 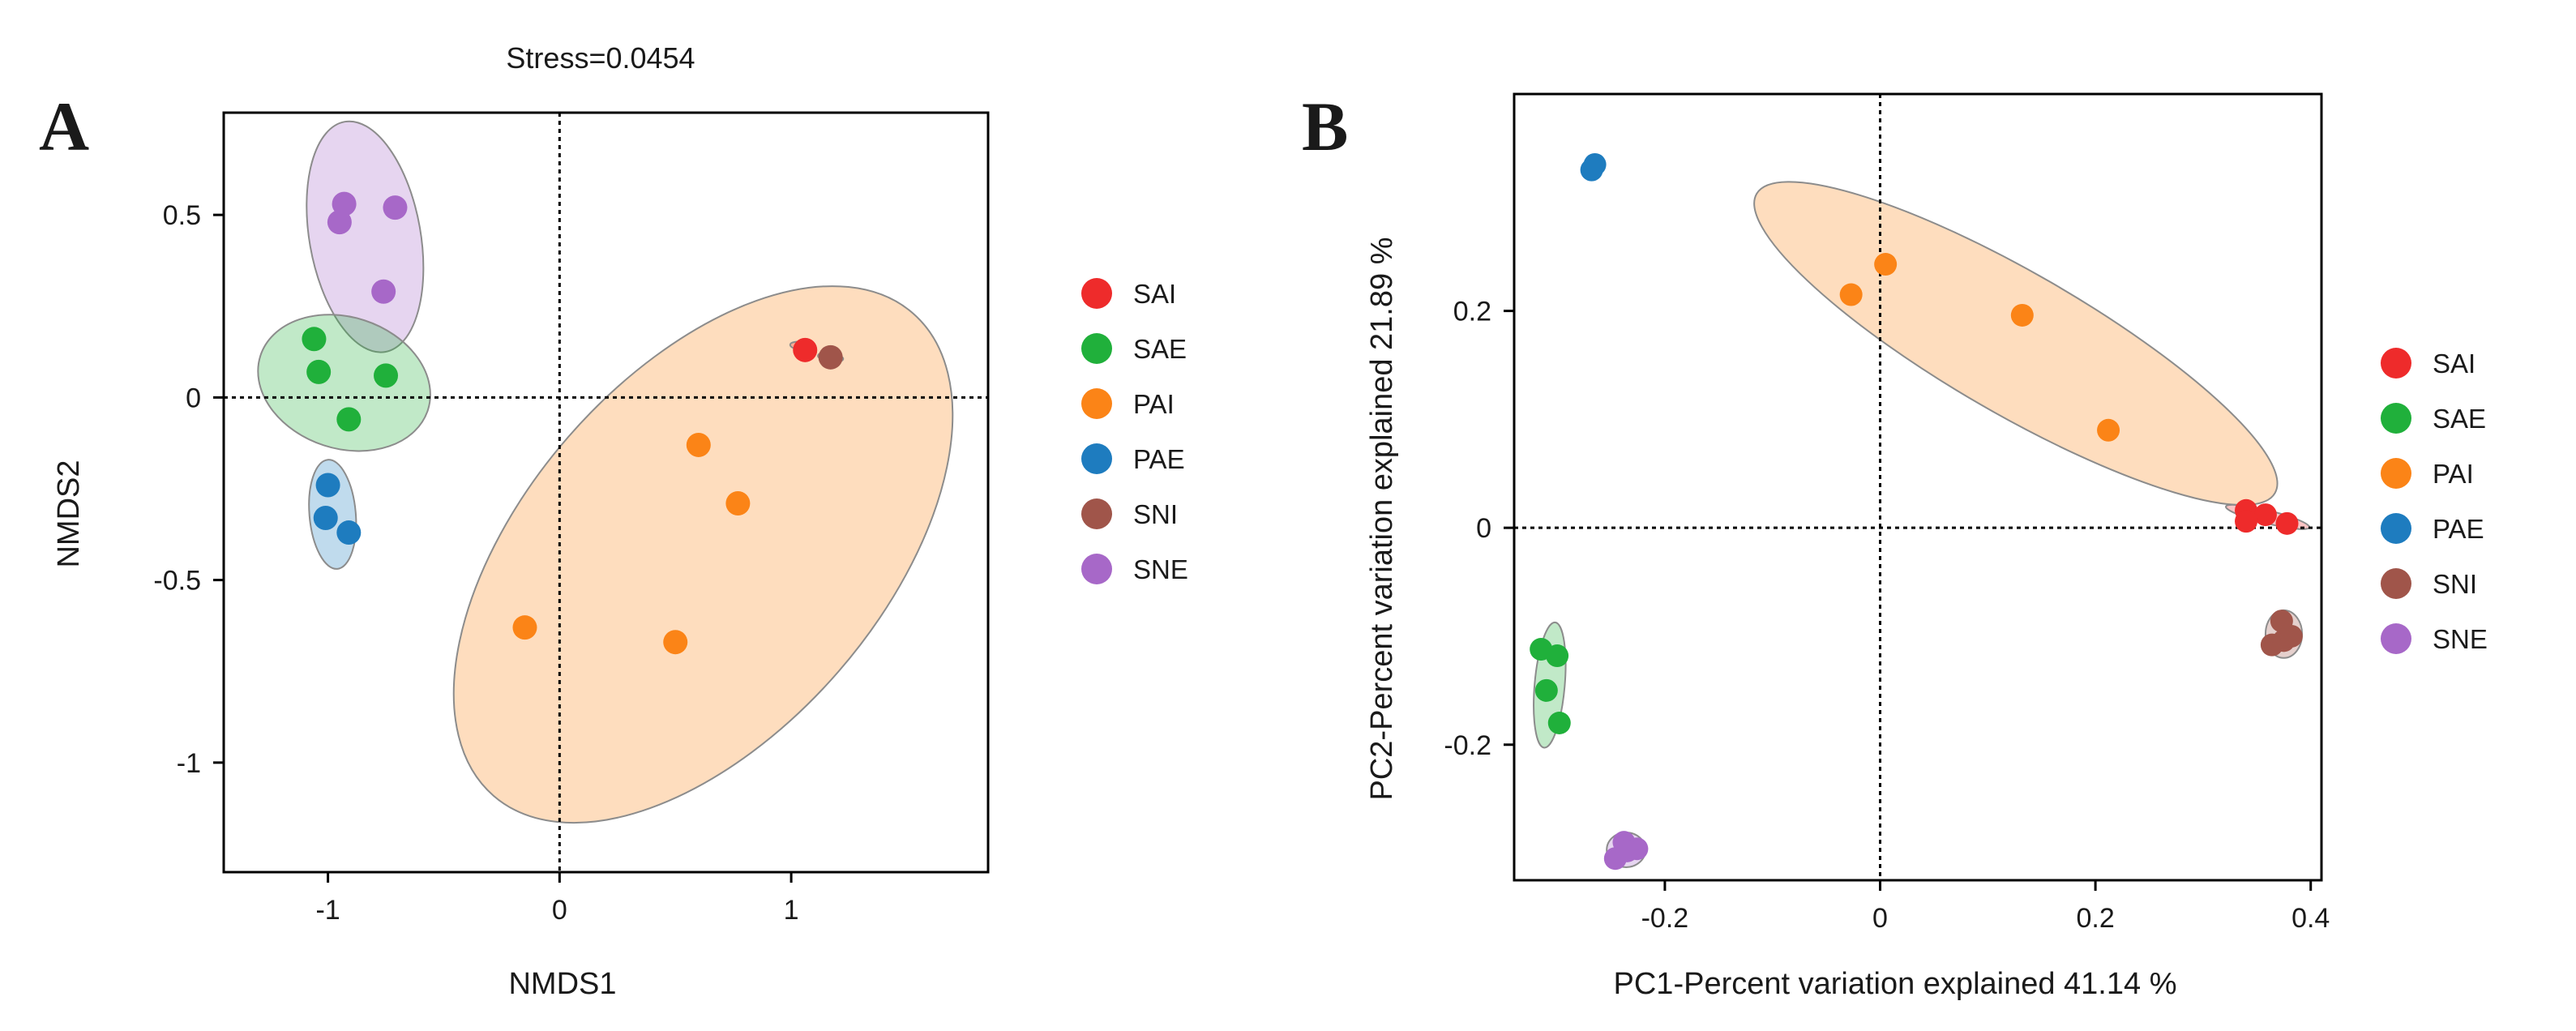 What do you see at coordinates (2396, 638) in the screenshot?
I see `panel-b-legend-marker-sne` at bounding box center [2396, 638].